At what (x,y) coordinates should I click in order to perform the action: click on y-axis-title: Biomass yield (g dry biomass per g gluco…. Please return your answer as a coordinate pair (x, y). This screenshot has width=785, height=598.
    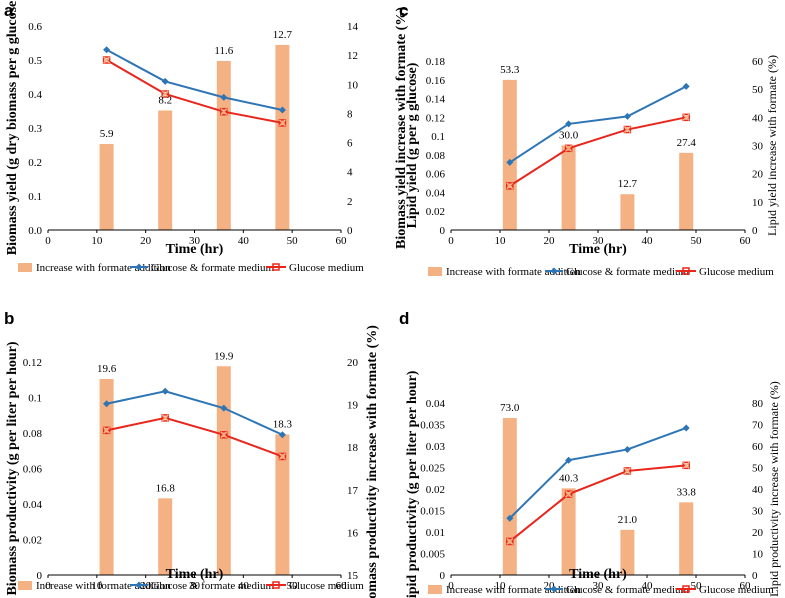
    Looking at the image, I should click on (12, 128).